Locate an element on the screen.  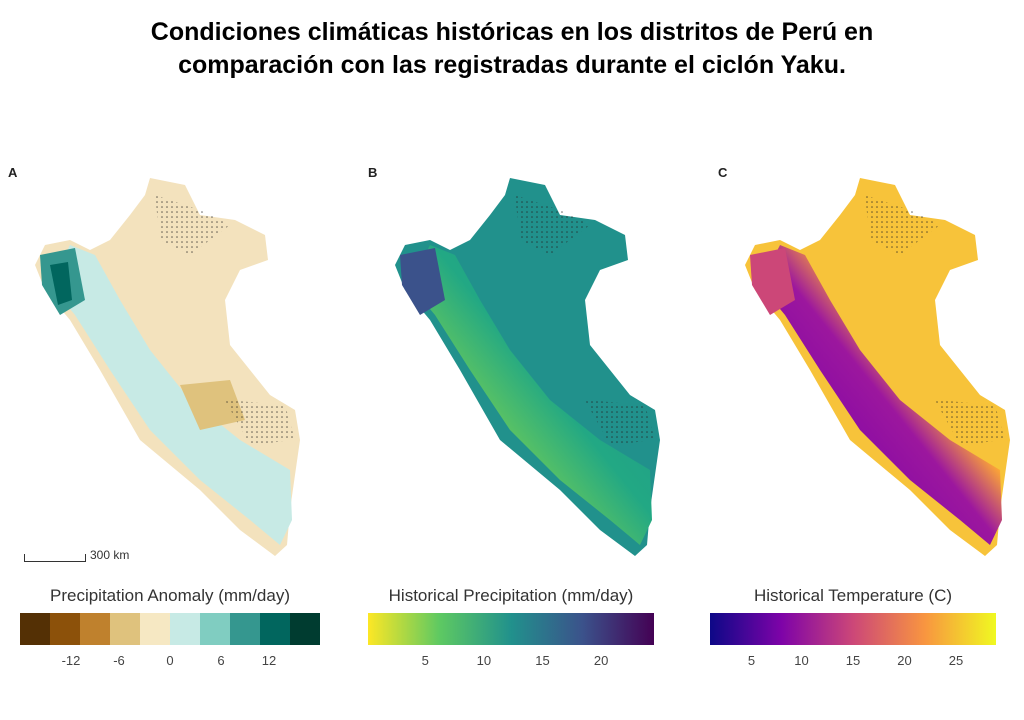
tick: 12 is located at coordinates (269, 660).